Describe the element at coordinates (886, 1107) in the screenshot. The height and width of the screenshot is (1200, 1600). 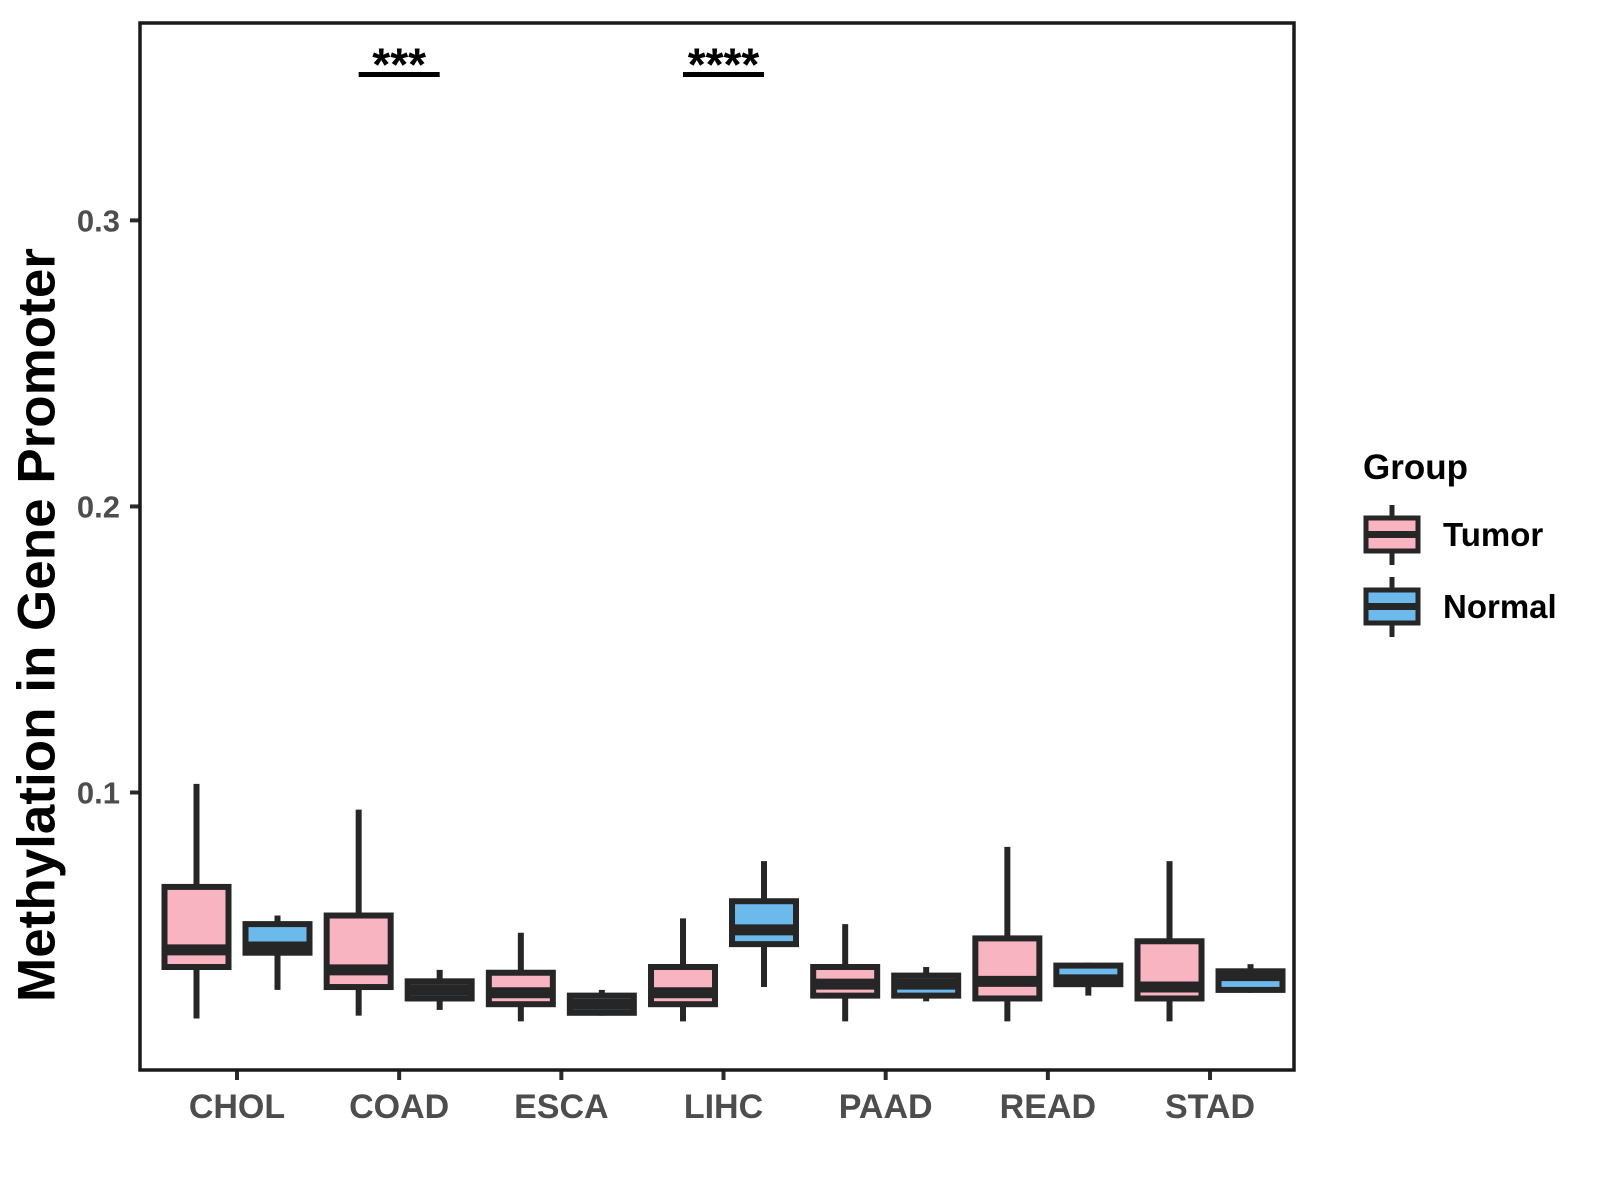
I see `x-tick-label-PAAD: PAAD` at that location.